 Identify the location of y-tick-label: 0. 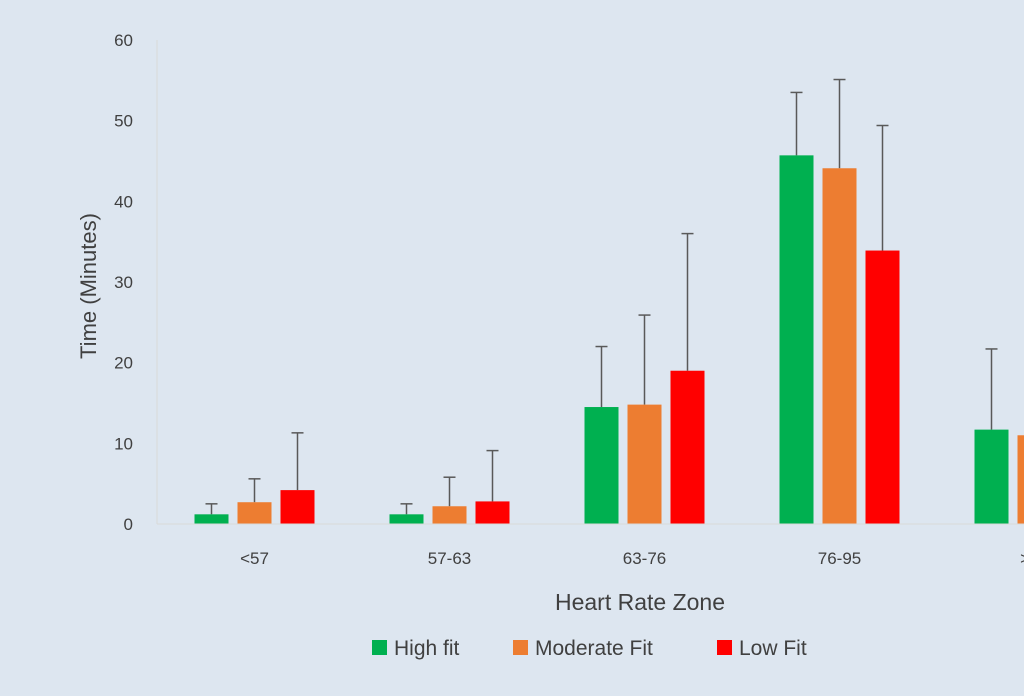
(128, 524).